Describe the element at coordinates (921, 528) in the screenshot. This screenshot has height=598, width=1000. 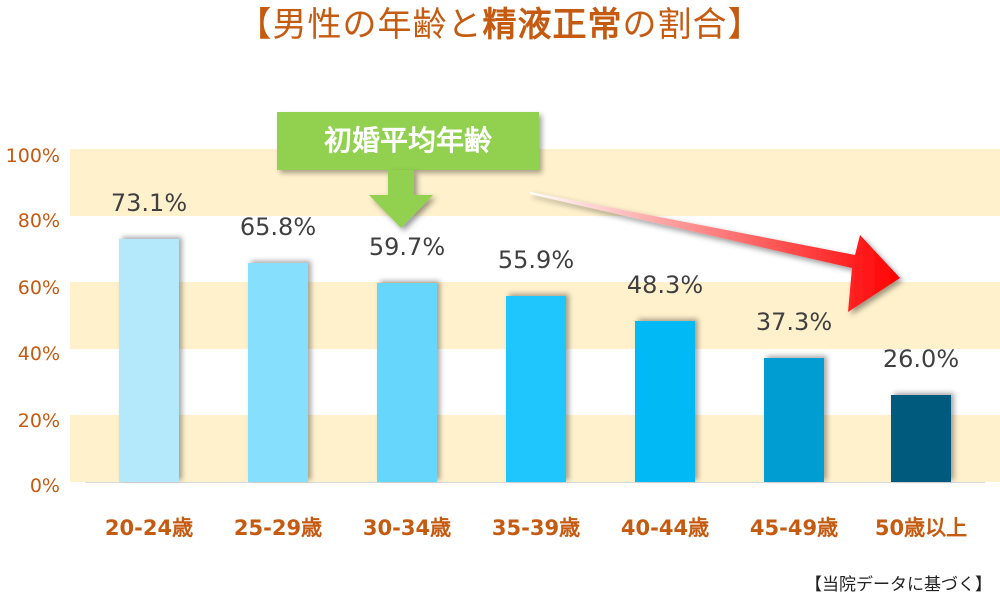
I see `x-label: 50歳以上` at that location.